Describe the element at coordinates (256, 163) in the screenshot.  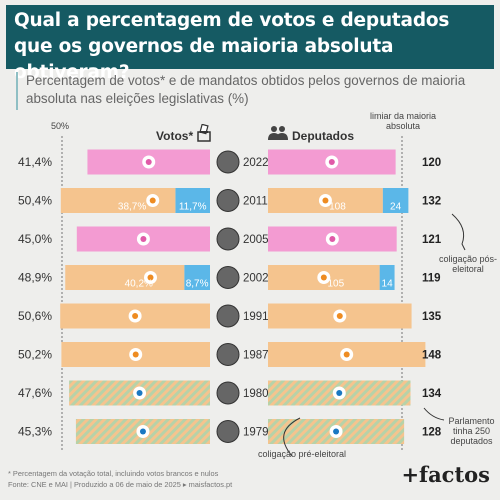
I see `year-label: 2022` at that location.